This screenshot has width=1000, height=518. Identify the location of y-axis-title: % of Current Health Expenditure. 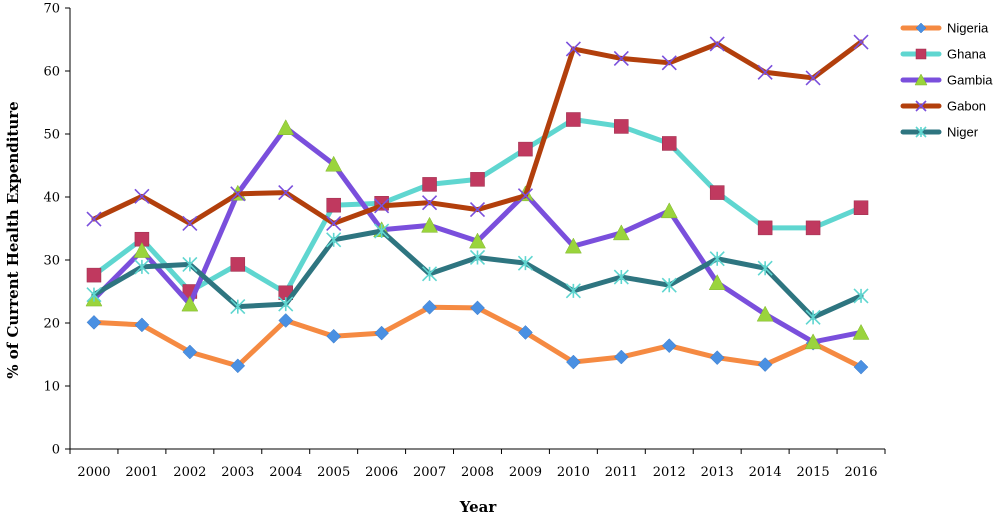
(13, 239).